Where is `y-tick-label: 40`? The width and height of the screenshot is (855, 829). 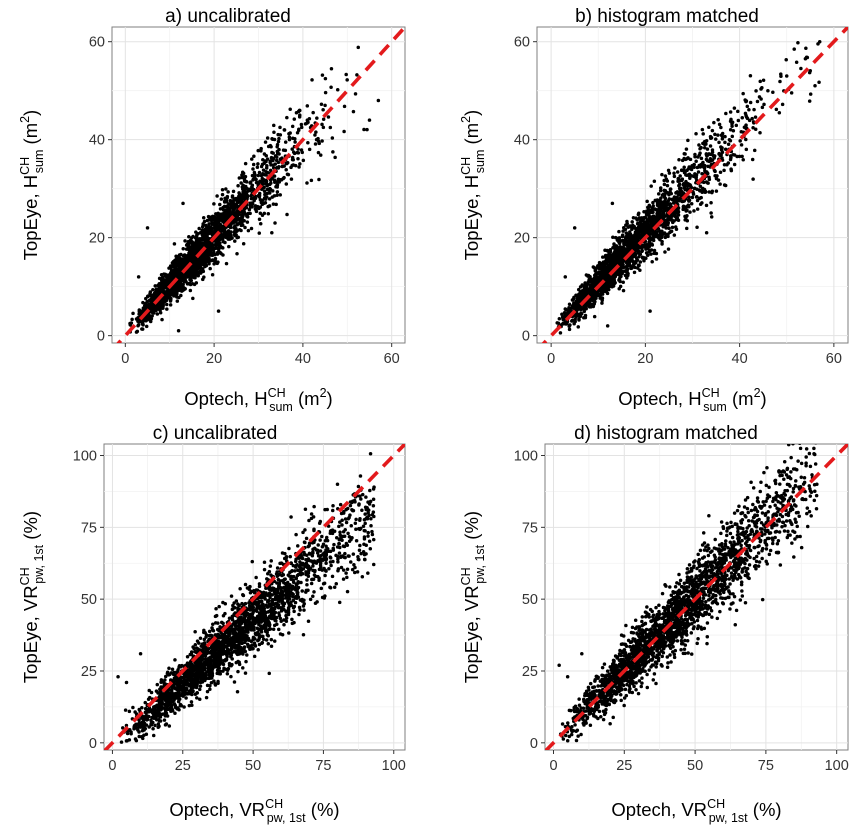
y-tick-label: 40 is located at coordinates (522, 141).